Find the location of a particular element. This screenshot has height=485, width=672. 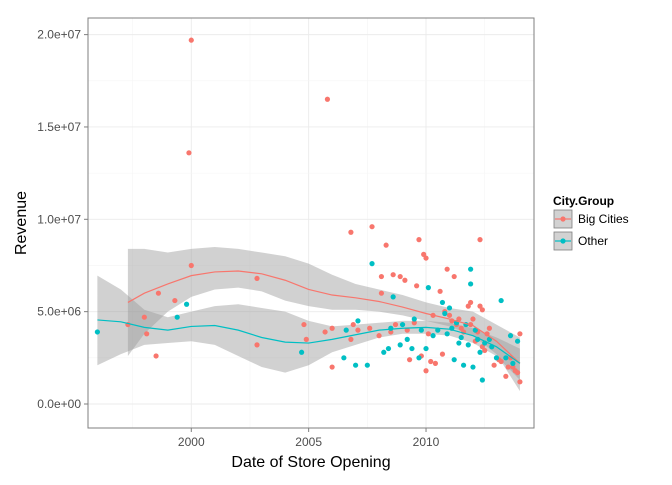

smooth-lines is located at coordinates (309, 317).